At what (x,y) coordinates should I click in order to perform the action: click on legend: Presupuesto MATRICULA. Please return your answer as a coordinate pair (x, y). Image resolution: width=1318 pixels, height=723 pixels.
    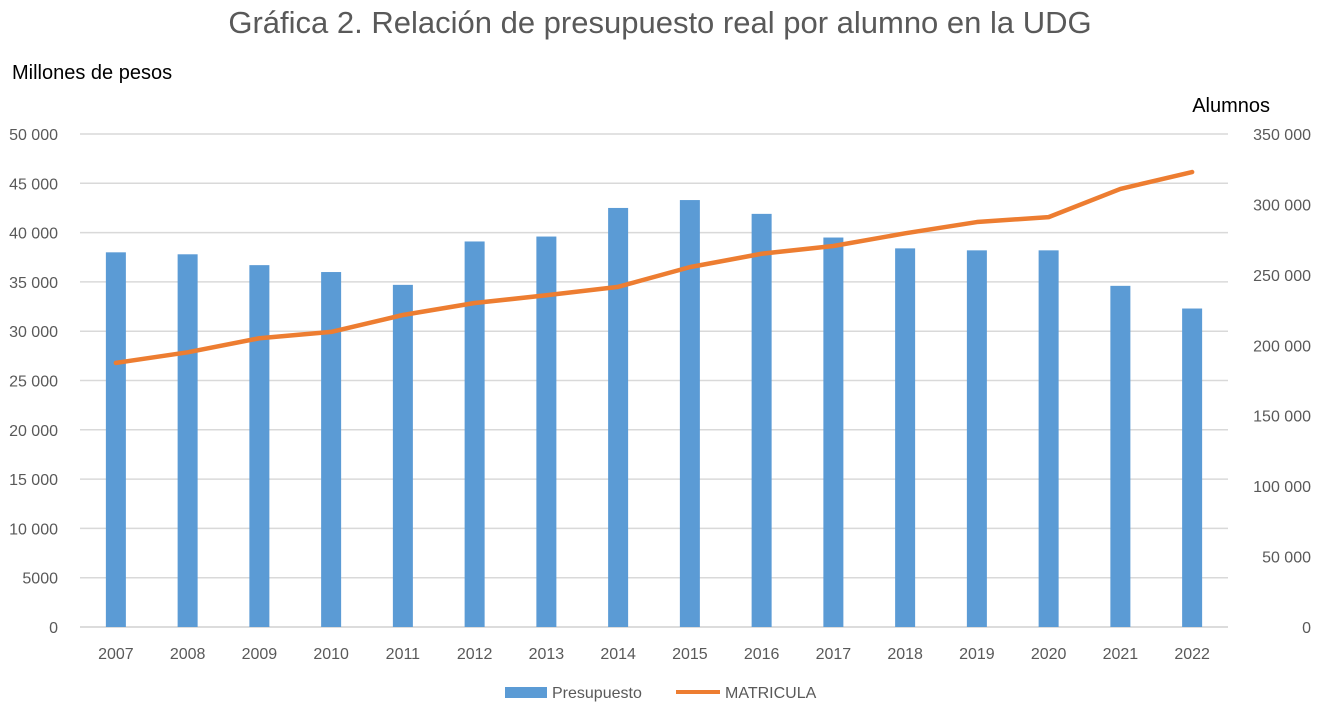
    Looking at the image, I should click on (661, 693).